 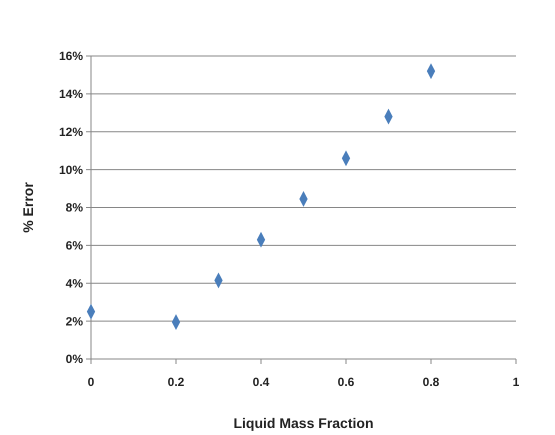 What do you see at coordinates (28, 207) in the screenshot?
I see `y-axis-title: % Error` at bounding box center [28, 207].